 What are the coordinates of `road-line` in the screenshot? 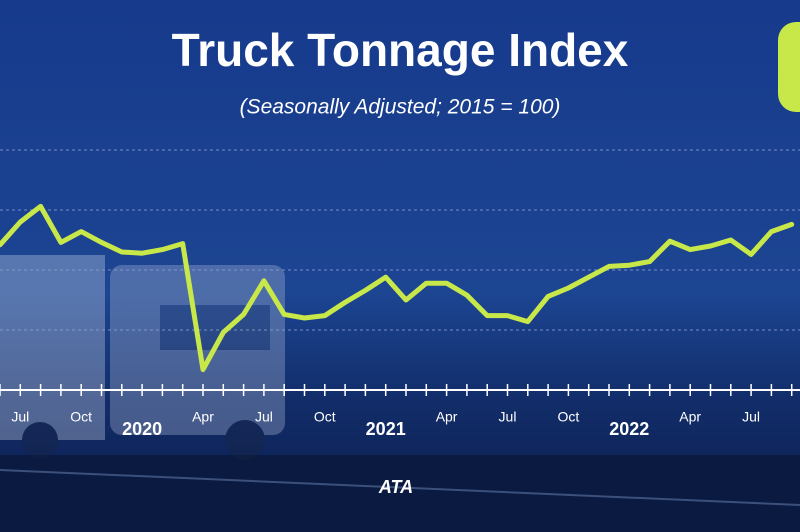 It's located at (400, 487).